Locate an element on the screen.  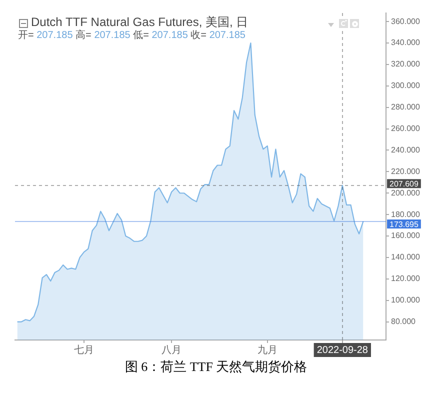
y-tick-label: 340.000 is located at coordinates (405, 43).